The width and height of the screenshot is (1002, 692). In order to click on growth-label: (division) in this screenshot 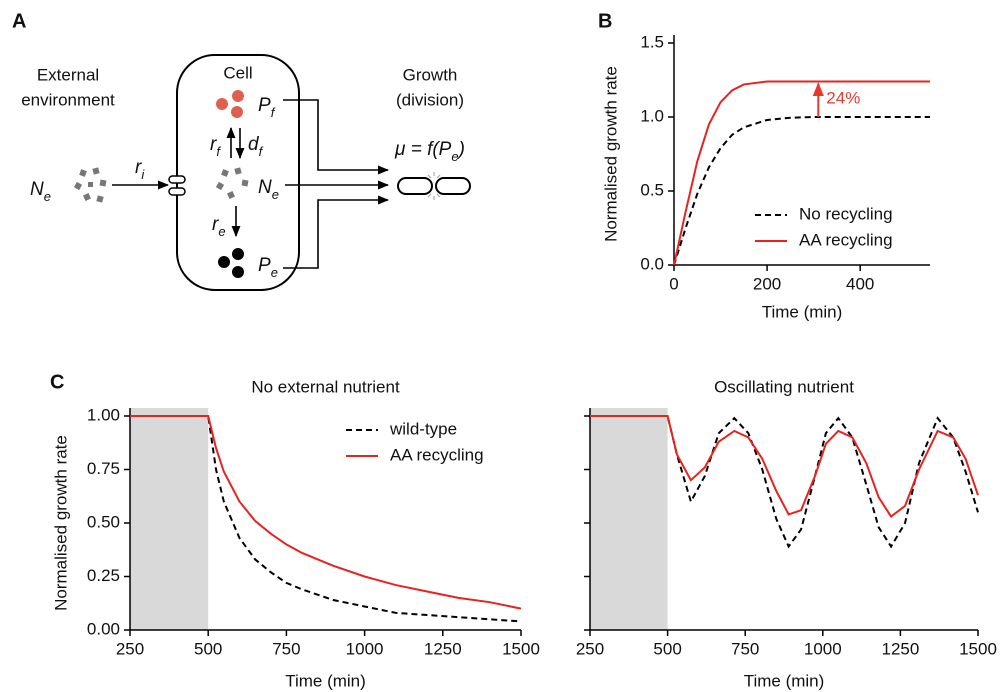, I will do `click(430, 99)`.